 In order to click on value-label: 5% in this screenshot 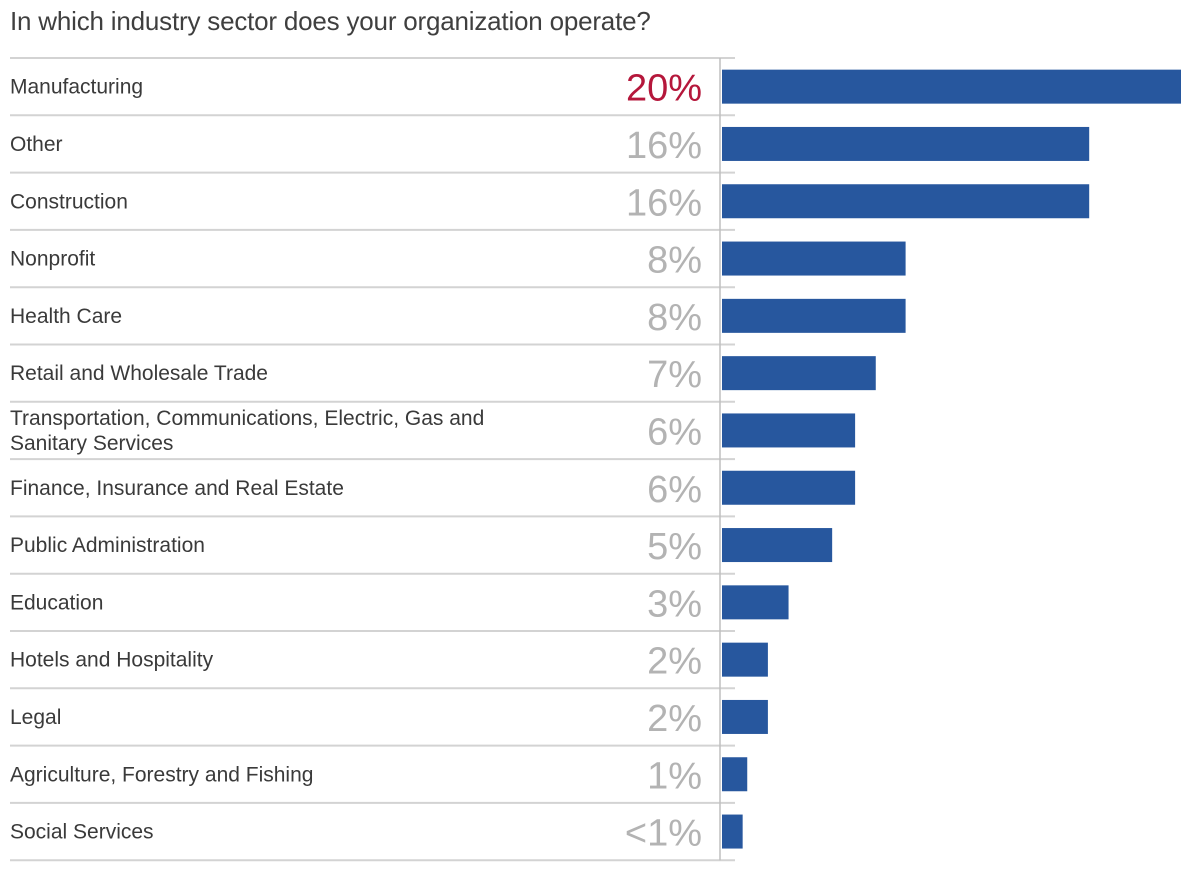, I will do `click(674, 547)`.